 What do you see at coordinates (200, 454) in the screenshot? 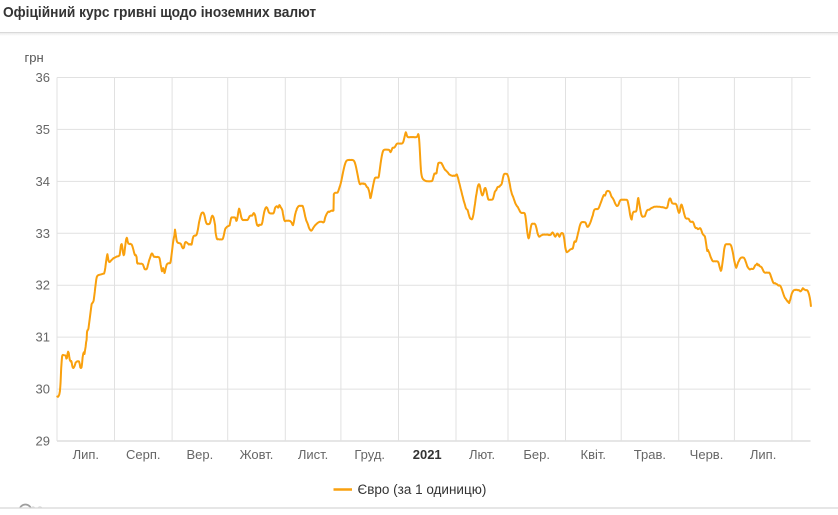
I see `svg-text: Вер.` at bounding box center [200, 454].